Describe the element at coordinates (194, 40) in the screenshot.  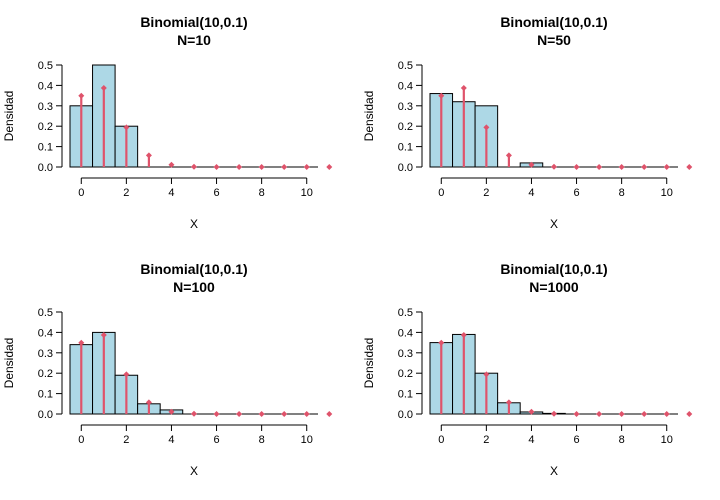
I see `chart-subtitle: N=10` at that location.